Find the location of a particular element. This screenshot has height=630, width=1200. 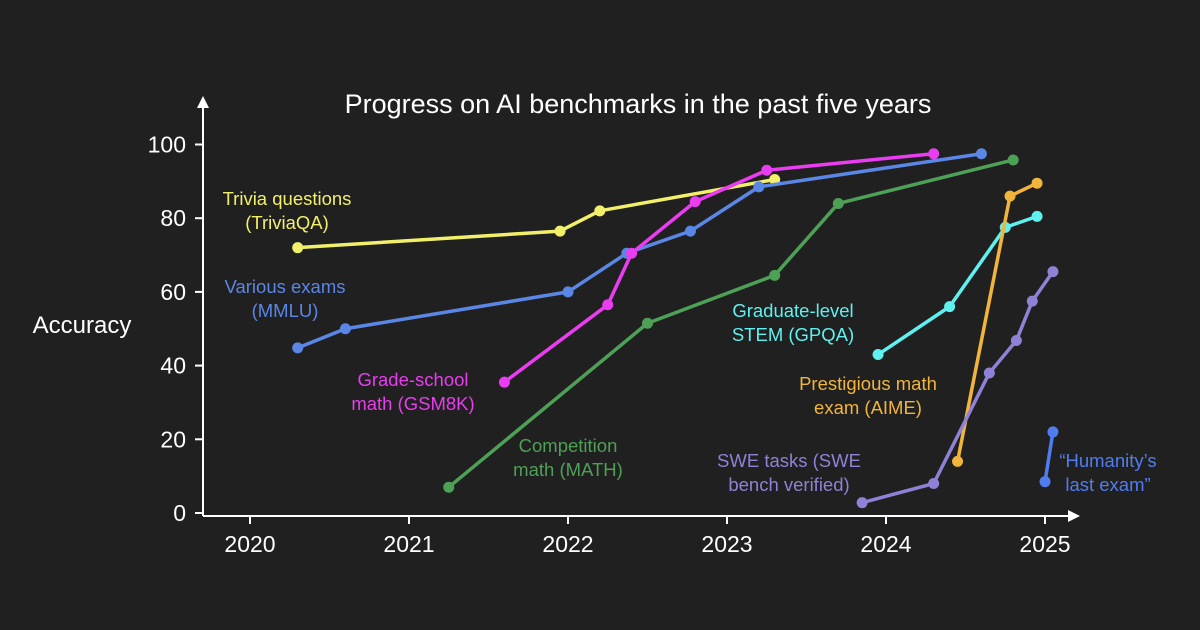

y-axis-arrow is located at coordinates (203, 102).